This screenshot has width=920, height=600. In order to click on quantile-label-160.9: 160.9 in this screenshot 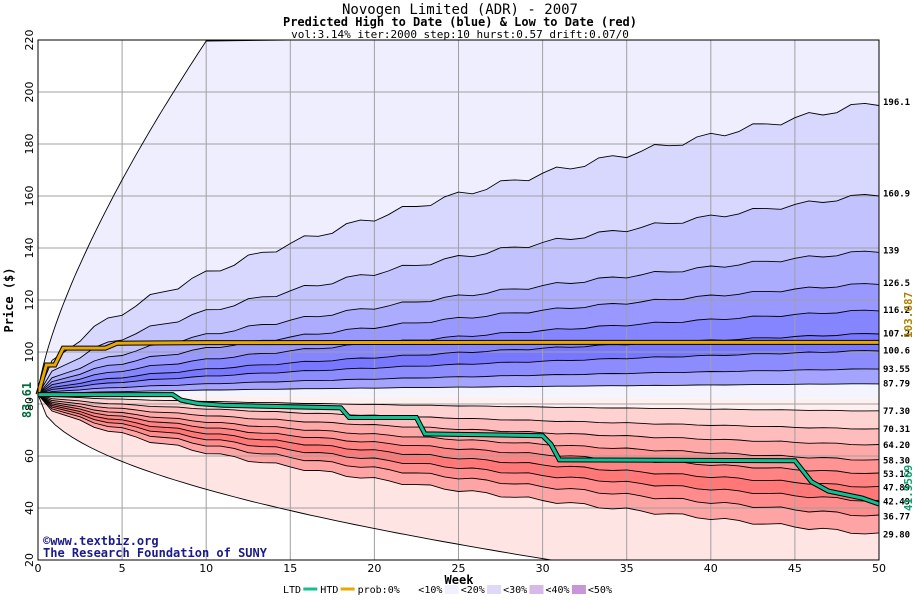, I will do `click(896, 195)`.